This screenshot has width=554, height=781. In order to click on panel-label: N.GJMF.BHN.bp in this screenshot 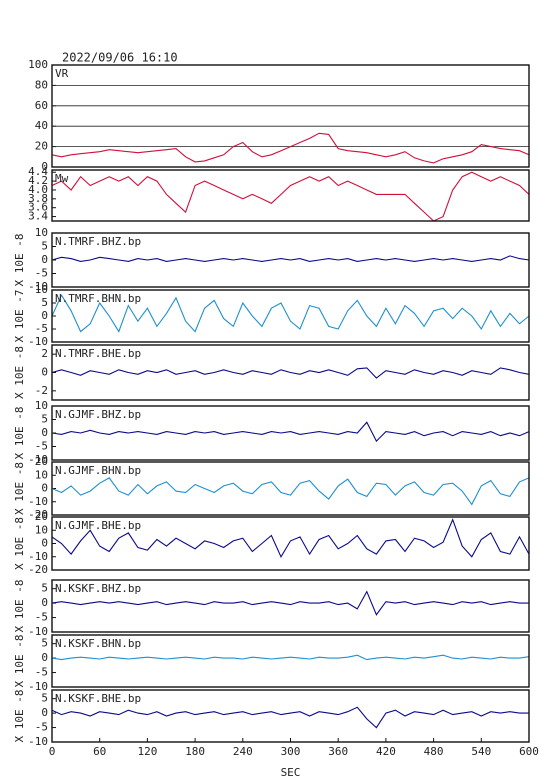, I will do `click(98, 470)`.